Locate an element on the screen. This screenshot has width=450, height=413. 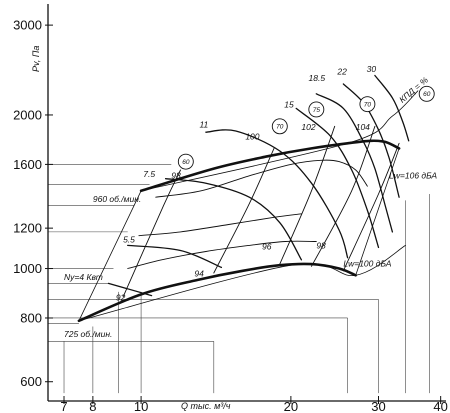
efficiency-marker-1: 70 is located at coordinates (279, 126).